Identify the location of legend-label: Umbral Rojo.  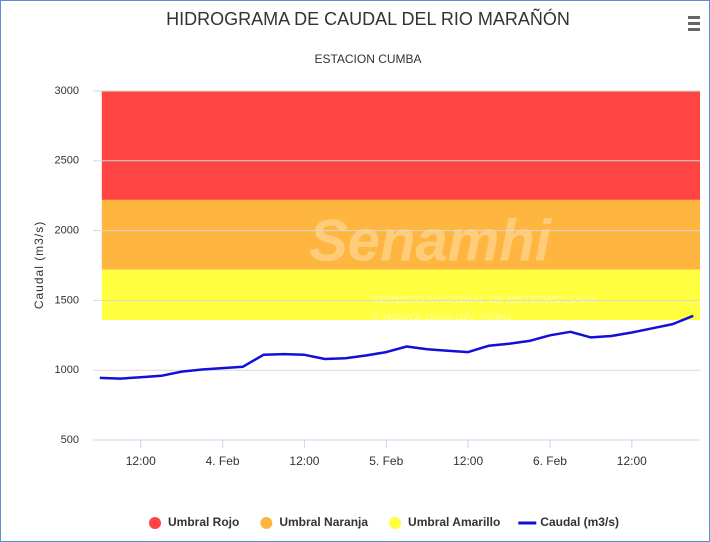
(203, 522).